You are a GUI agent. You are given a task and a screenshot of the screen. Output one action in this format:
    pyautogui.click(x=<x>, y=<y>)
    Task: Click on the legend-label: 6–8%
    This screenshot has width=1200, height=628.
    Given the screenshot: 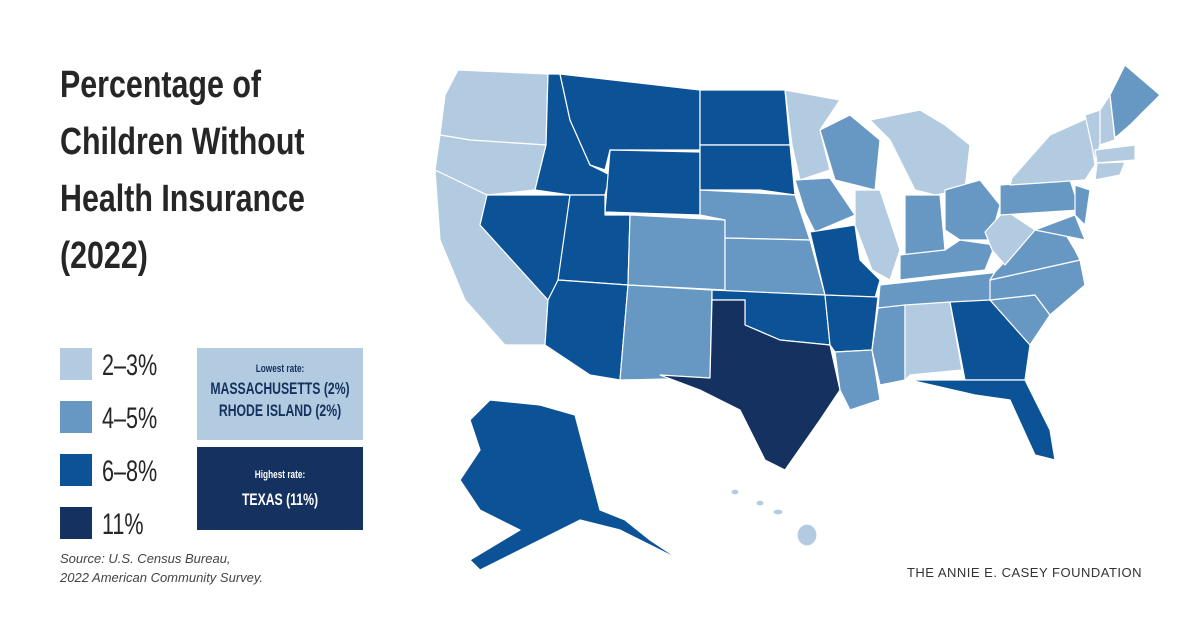 What is the action you would take?
    pyautogui.click(x=129, y=470)
    